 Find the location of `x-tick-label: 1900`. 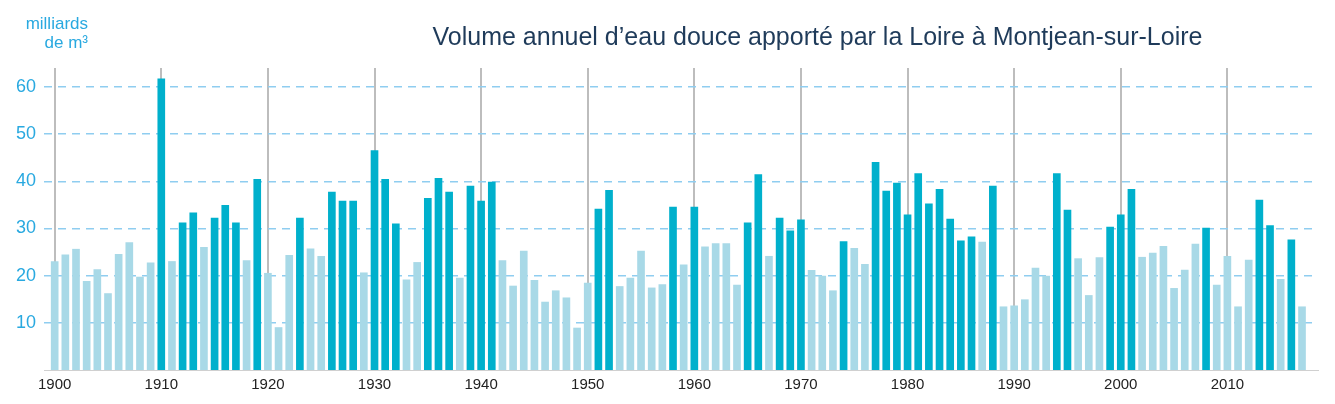

x-tick-label: 1900 is located at coordinates (54, 384).